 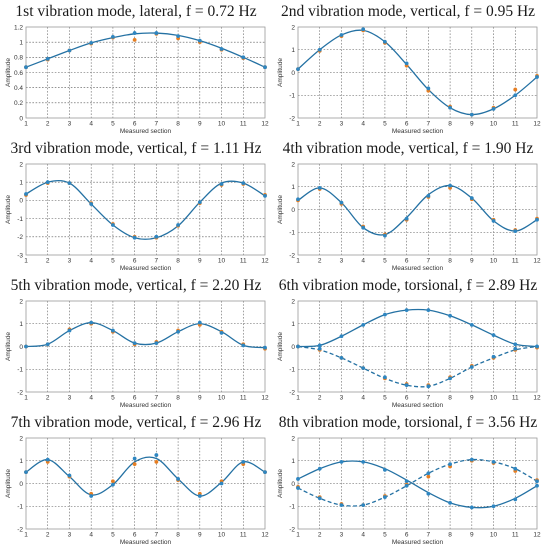 What do you see at coordinates (145, 346) in the screenshot?
I see `grid` at bounding box center [145, 346].